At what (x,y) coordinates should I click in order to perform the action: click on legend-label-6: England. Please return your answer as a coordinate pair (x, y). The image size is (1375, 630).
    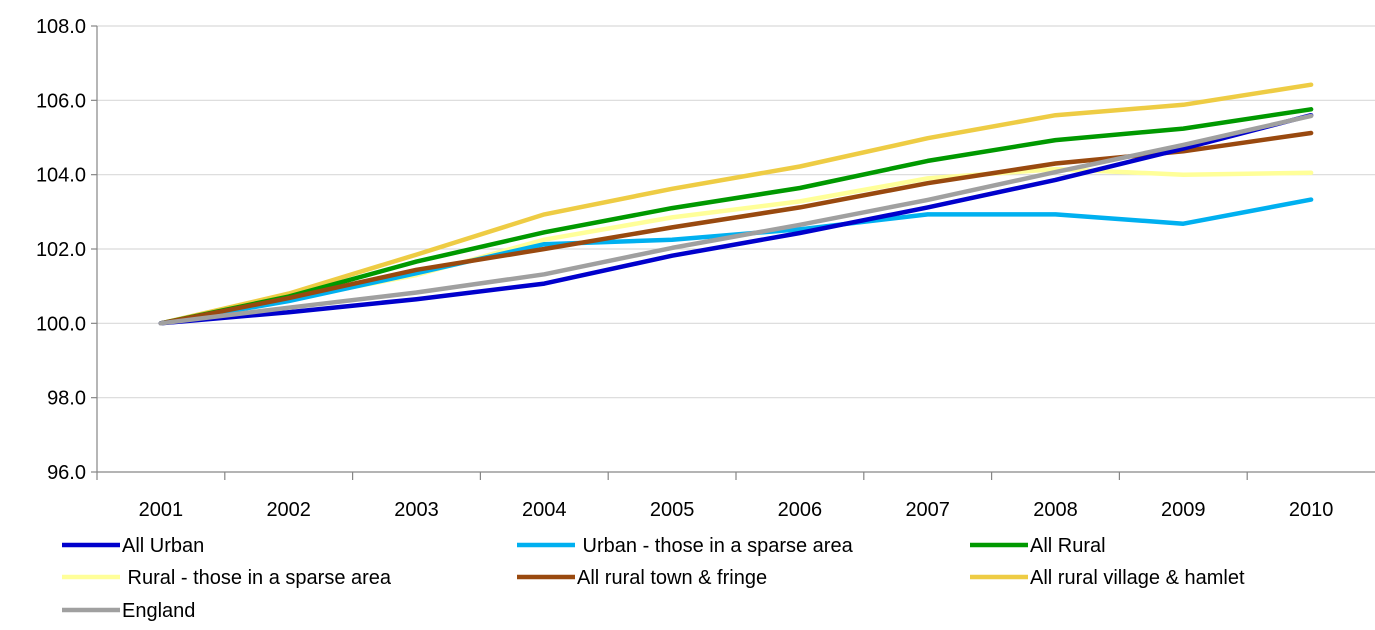
    Looking at the image, I should click on (158, 611).